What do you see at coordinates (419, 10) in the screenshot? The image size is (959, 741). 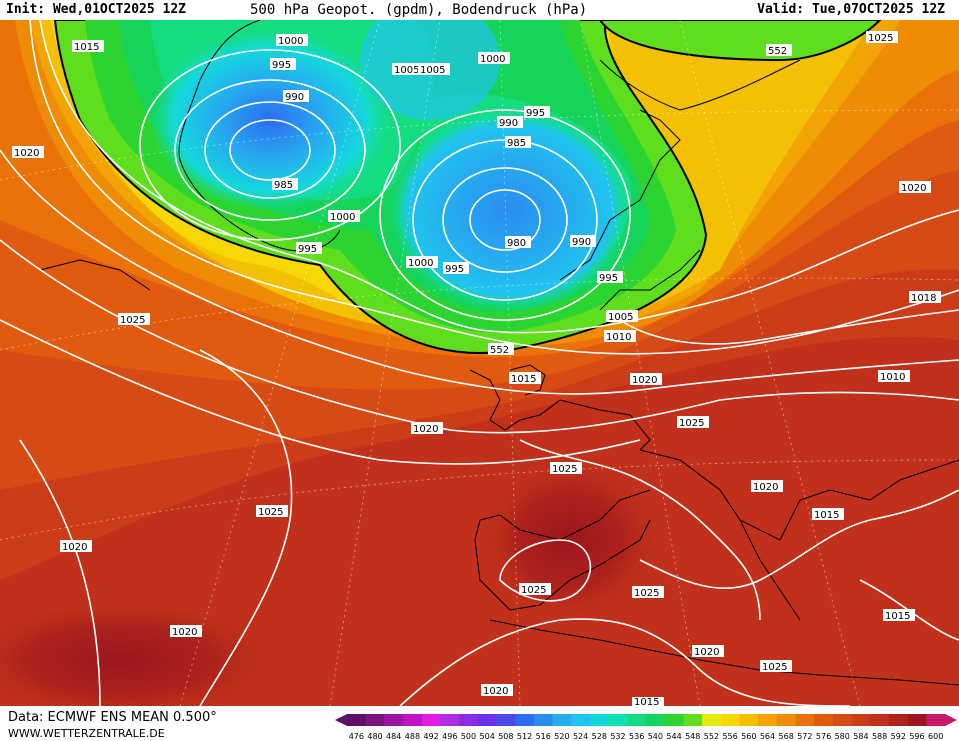 I see `map-title: 500 hPa Geopot. (gpdm), Bodendruck (hPa)` at bounding box center [419, 10].